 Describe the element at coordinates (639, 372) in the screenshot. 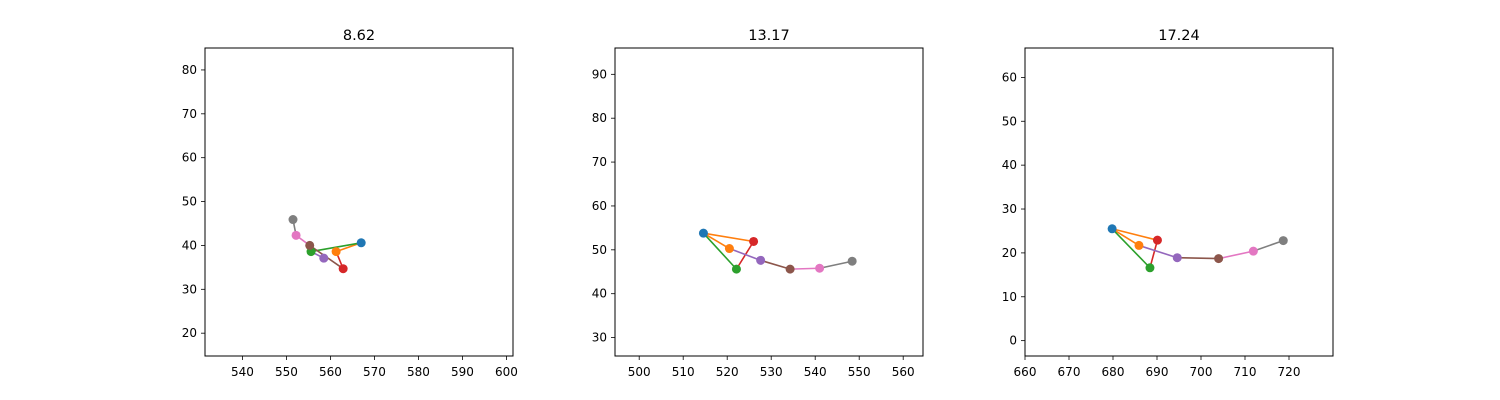

I see `x-tick-label: 500` at that location.